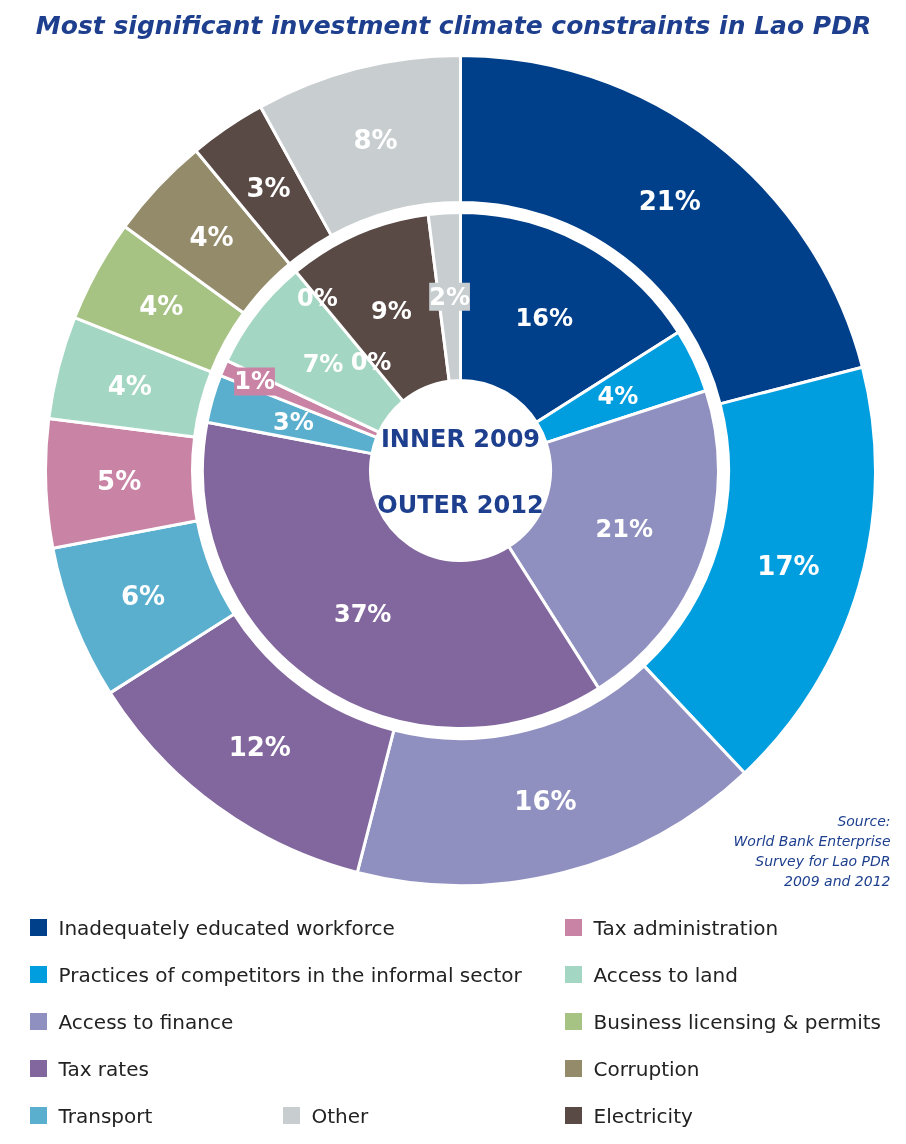 This screenshot has width=906, height=1144. Describe the element at coordinates (646, 1068) in the screenshot. I see `legend-label: Corruption` at that location.